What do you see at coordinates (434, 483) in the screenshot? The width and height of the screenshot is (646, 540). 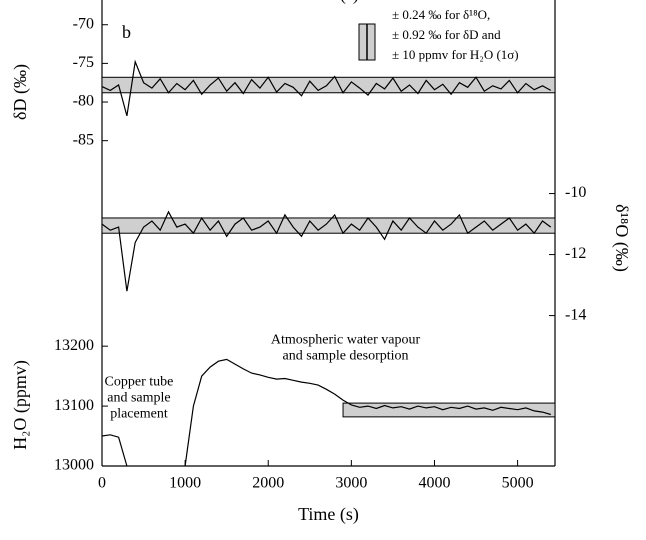 I see `x-tick-label: 4000` at bounding box center [434, 483].